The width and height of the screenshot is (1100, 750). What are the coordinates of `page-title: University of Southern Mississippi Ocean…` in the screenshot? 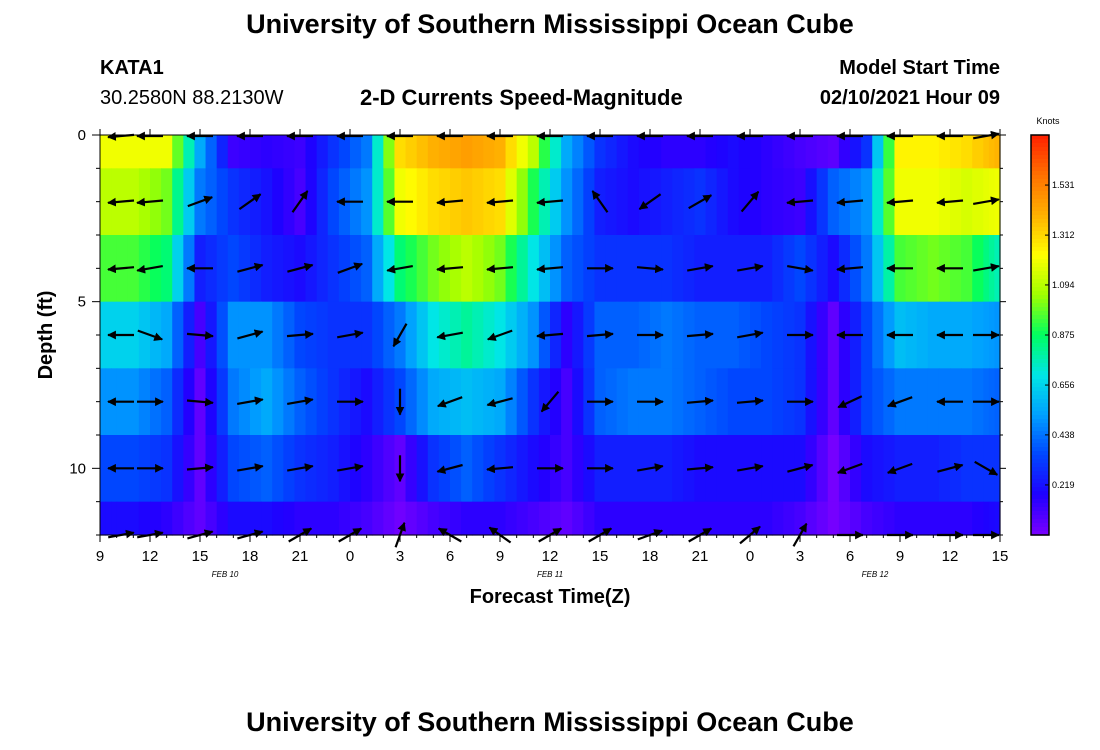 It's located at (550, 24).